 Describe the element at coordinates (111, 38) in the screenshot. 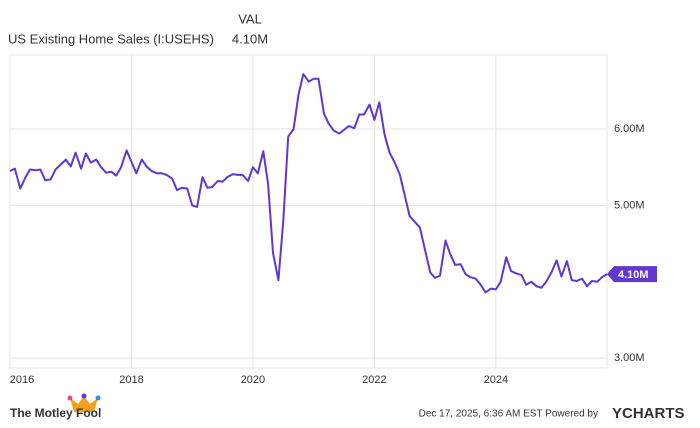

I see `chart-title: US Existing Home Sales (I:USEHS)` at that location.